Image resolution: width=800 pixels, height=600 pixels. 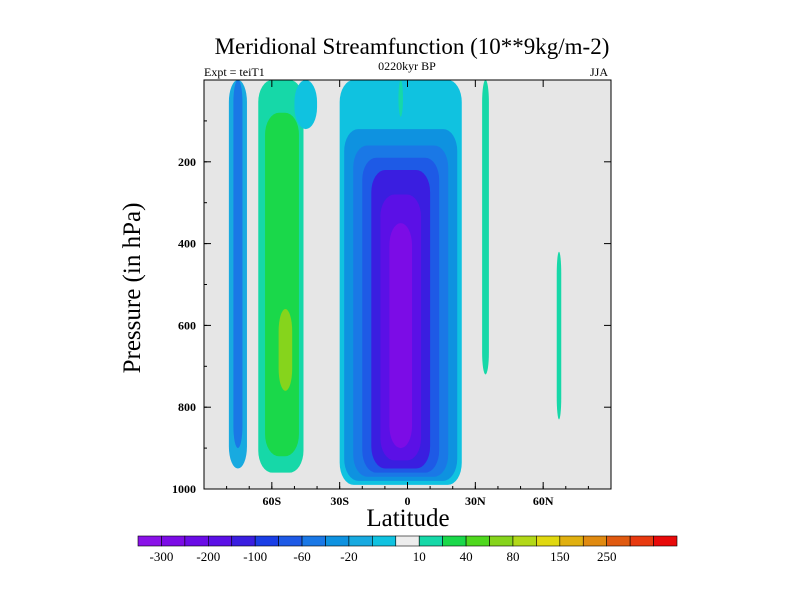 What do you see at coordinates (285, 350) in the screenshot?
I see `contour-south-lime-core` at bounding box center [285, 350].